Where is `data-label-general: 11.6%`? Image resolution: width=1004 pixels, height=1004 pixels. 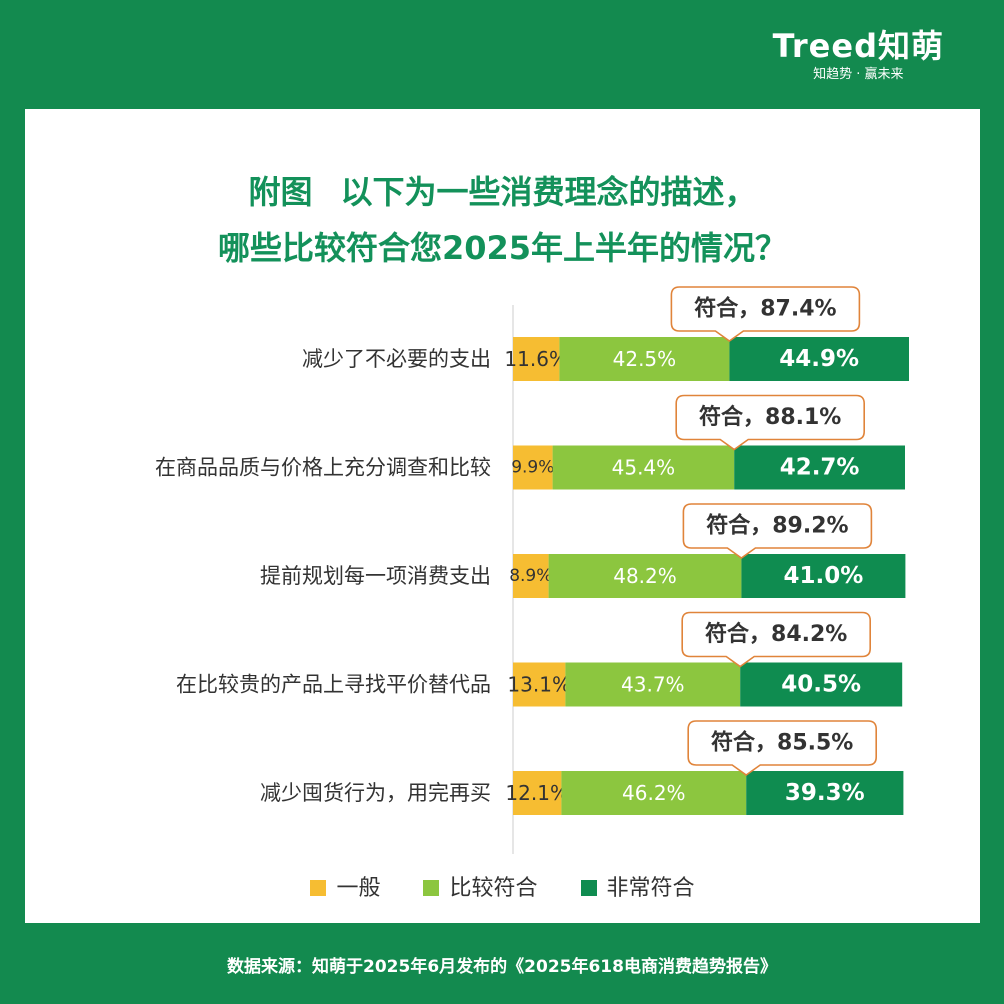
data-label-general: 11.6% is located at coordinates (536, 359).